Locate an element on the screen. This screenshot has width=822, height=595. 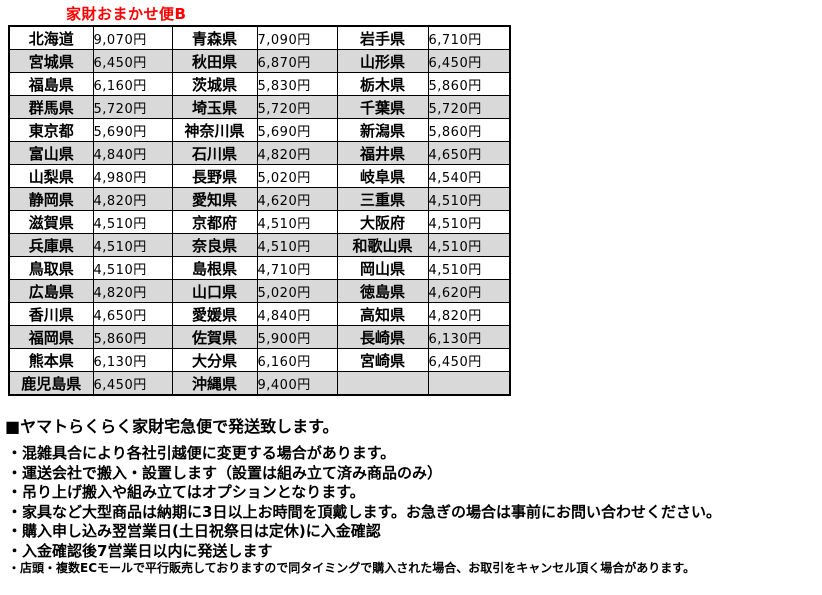
table-row: 香川県 4,650円 愛媛県 4,840円 高知県 4,820円 is located at coordinates (259, 314).